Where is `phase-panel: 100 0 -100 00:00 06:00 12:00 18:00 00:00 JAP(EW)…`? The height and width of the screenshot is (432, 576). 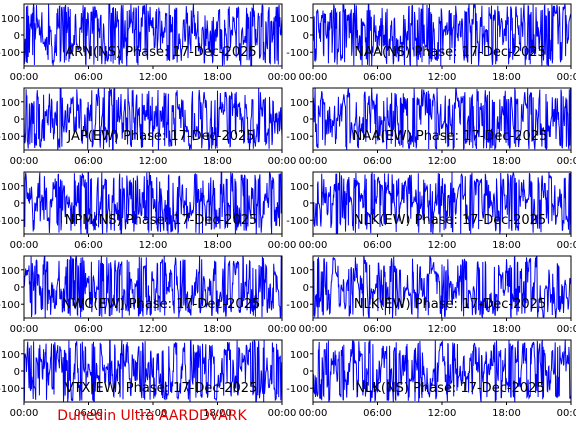 phase-panel: 100 0 -100 00:00 06:00 12:00 18:00 00:00 JAP(EW)… is located at coordinates (148, 127).